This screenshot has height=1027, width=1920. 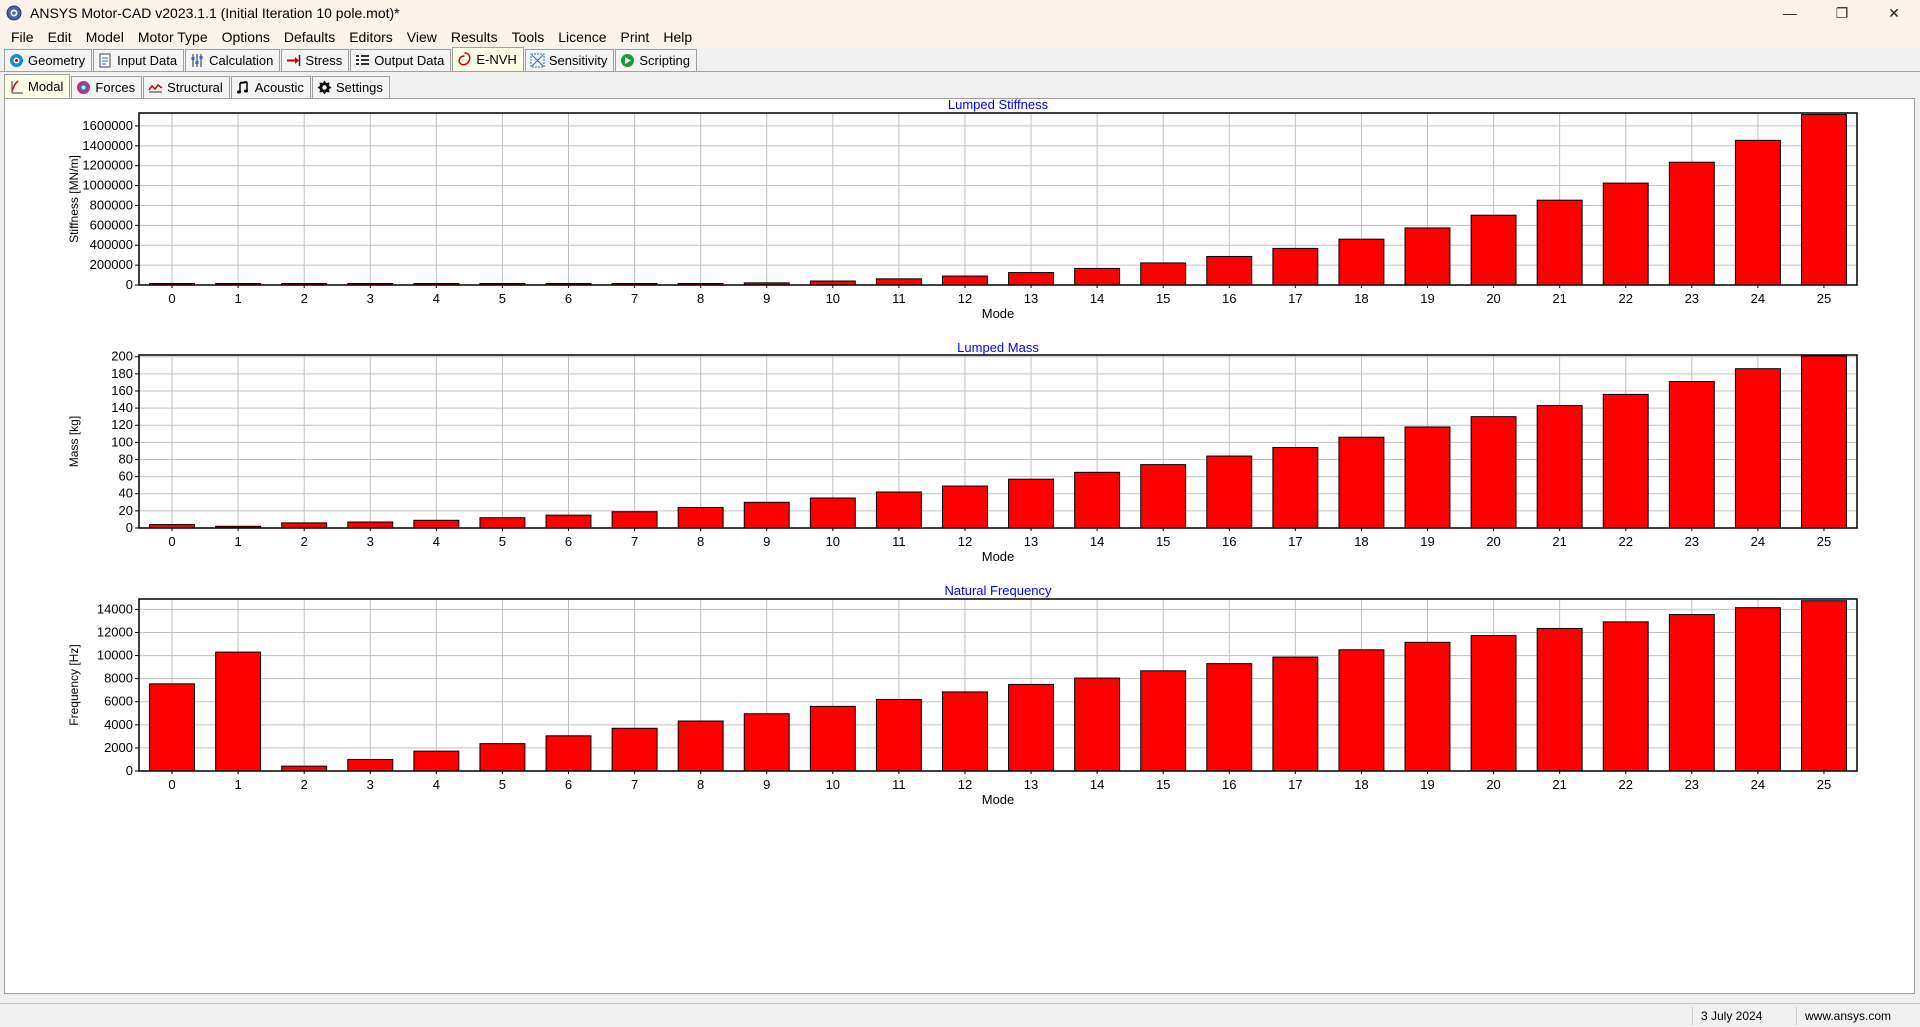 What do you see at coordinates (195, 87) in the screenshot?
I see `tab-label: Structural` at bounding box center [195, 87].